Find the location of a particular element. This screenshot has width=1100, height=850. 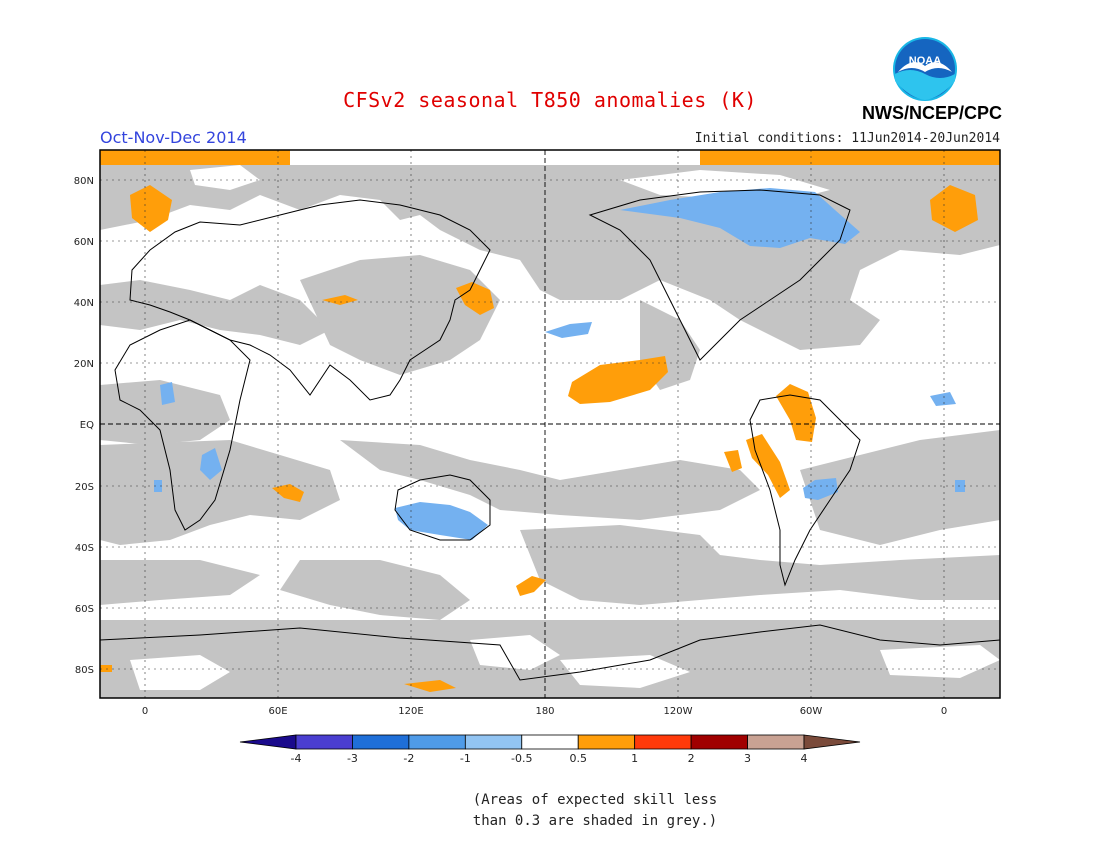

logo-text: NOAA is located at coordinates (925, 61).